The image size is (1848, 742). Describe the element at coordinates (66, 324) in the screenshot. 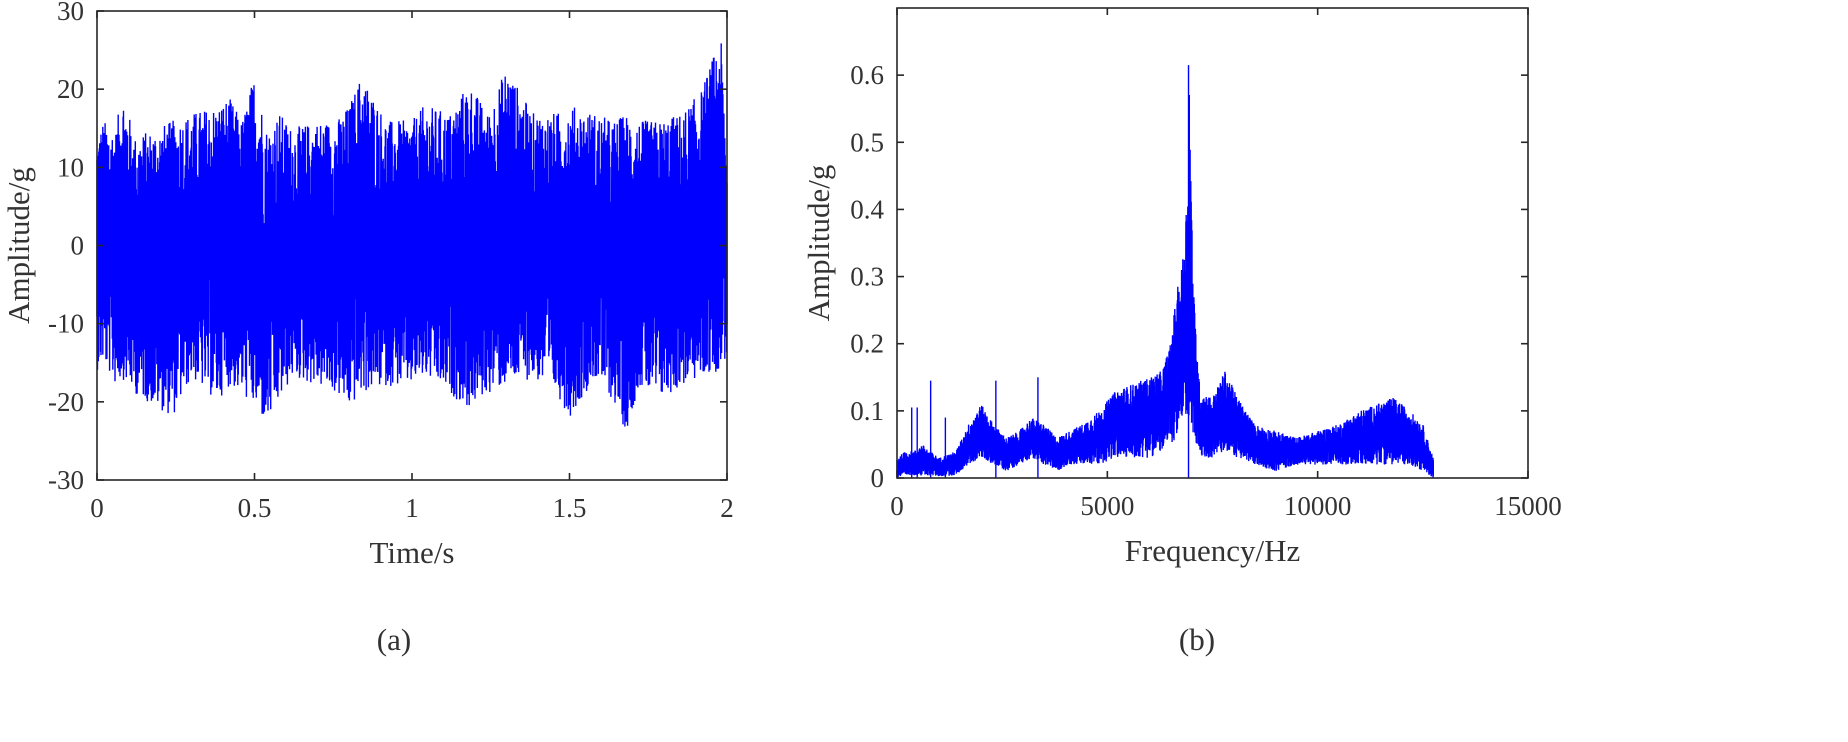

I see `y-tick-label: -10` at that location.